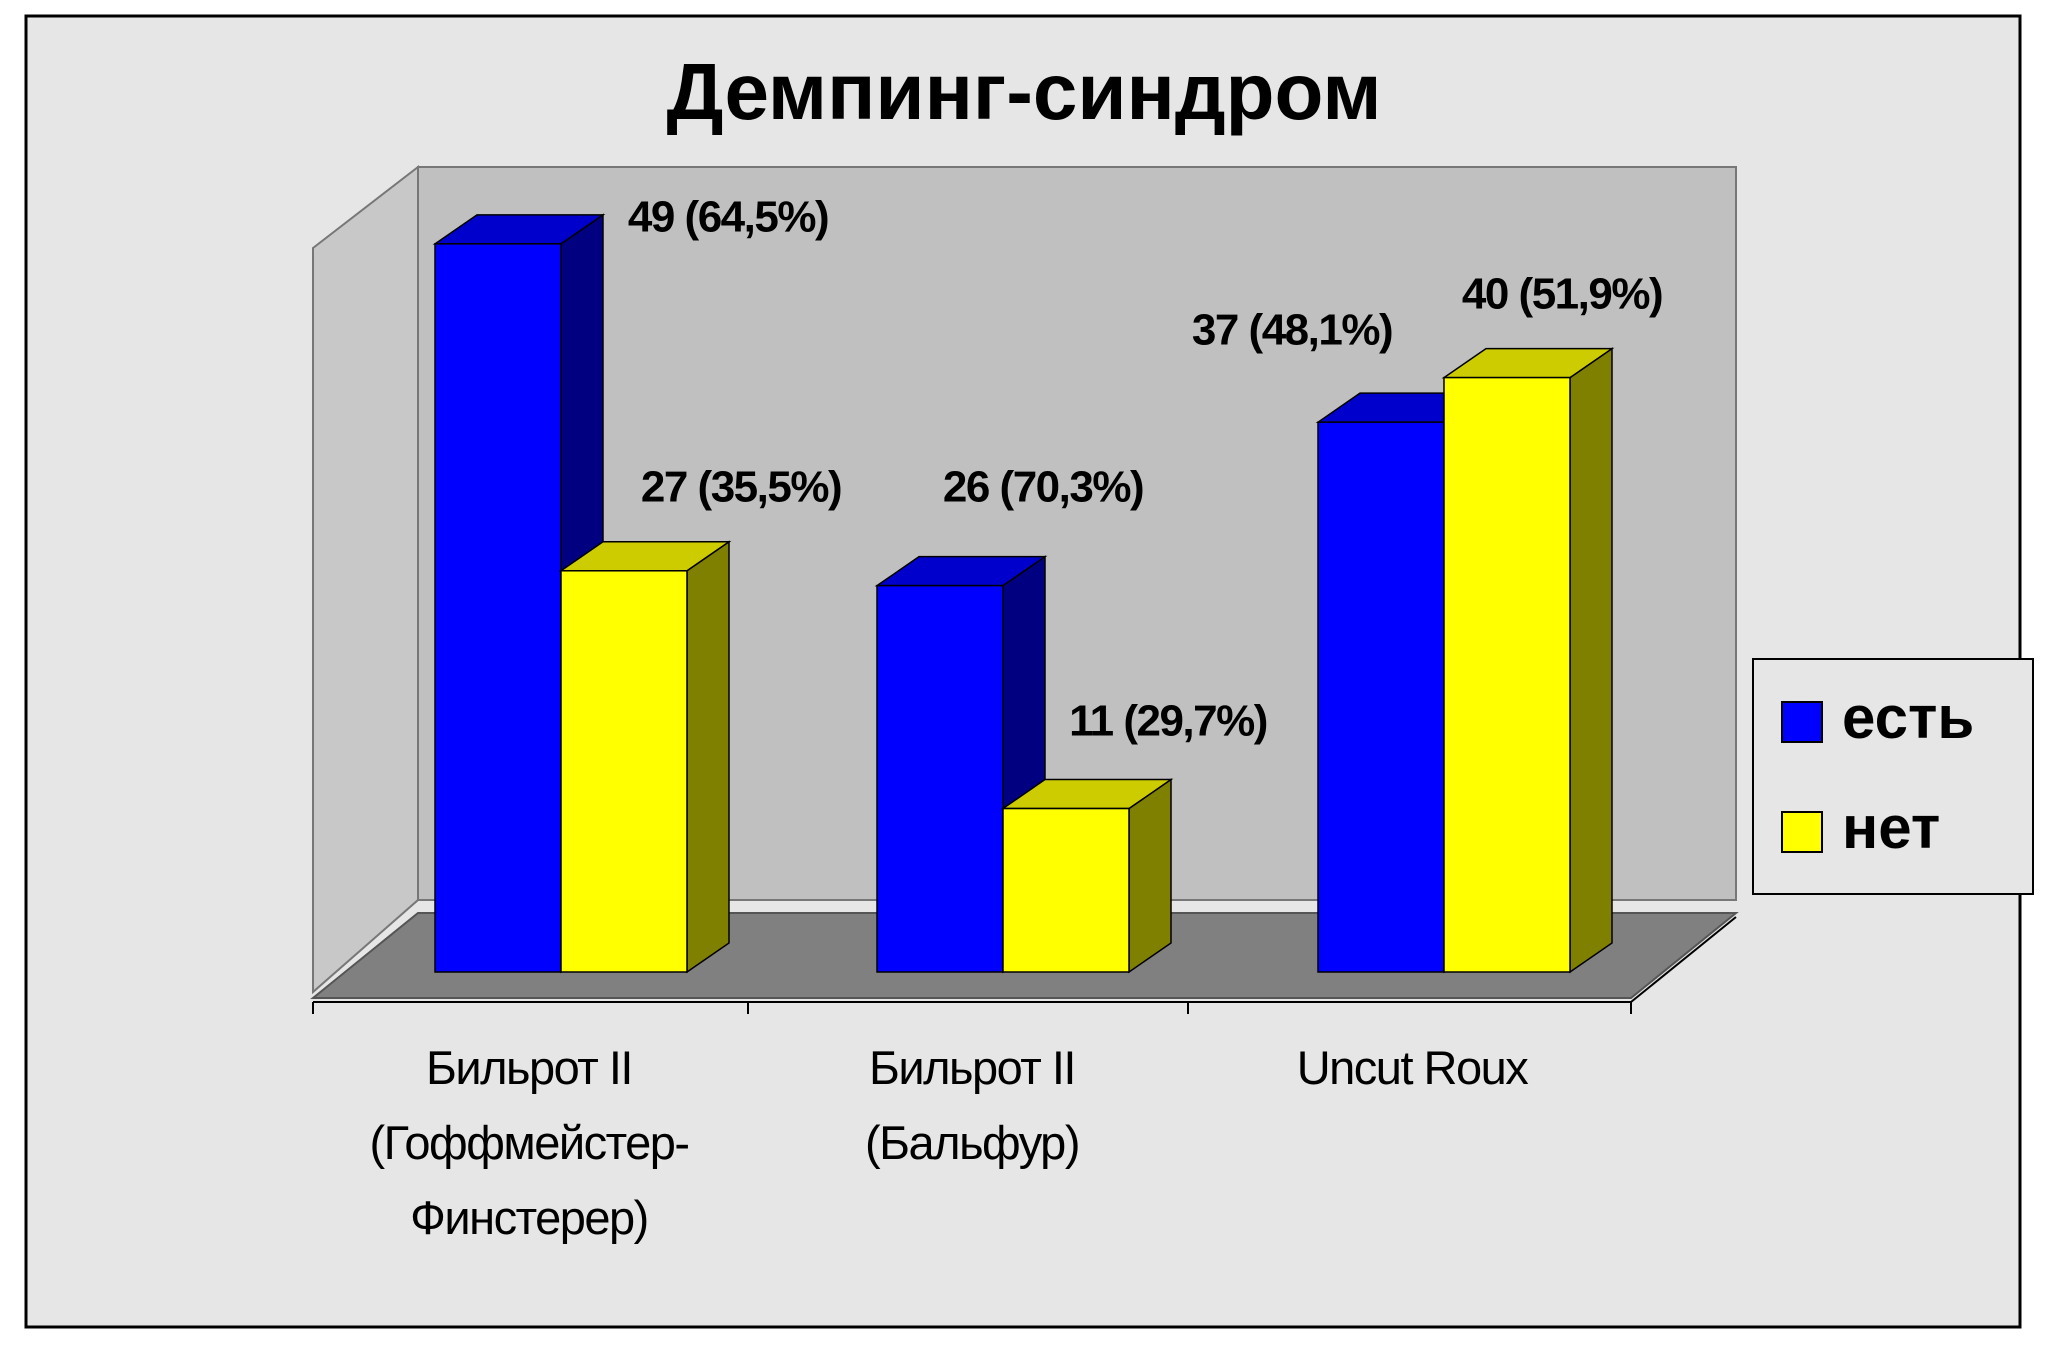  Describe the element at coordinates (1893, 776) in the screenshot. I see `legend` at that location.